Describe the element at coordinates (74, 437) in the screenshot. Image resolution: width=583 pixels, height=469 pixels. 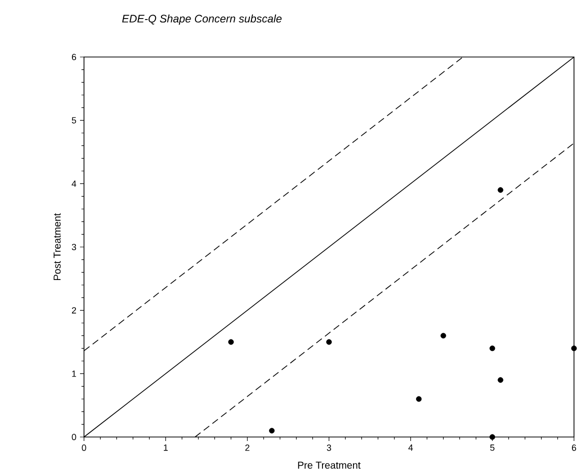
I see `y-tick-label: 0` at that location.